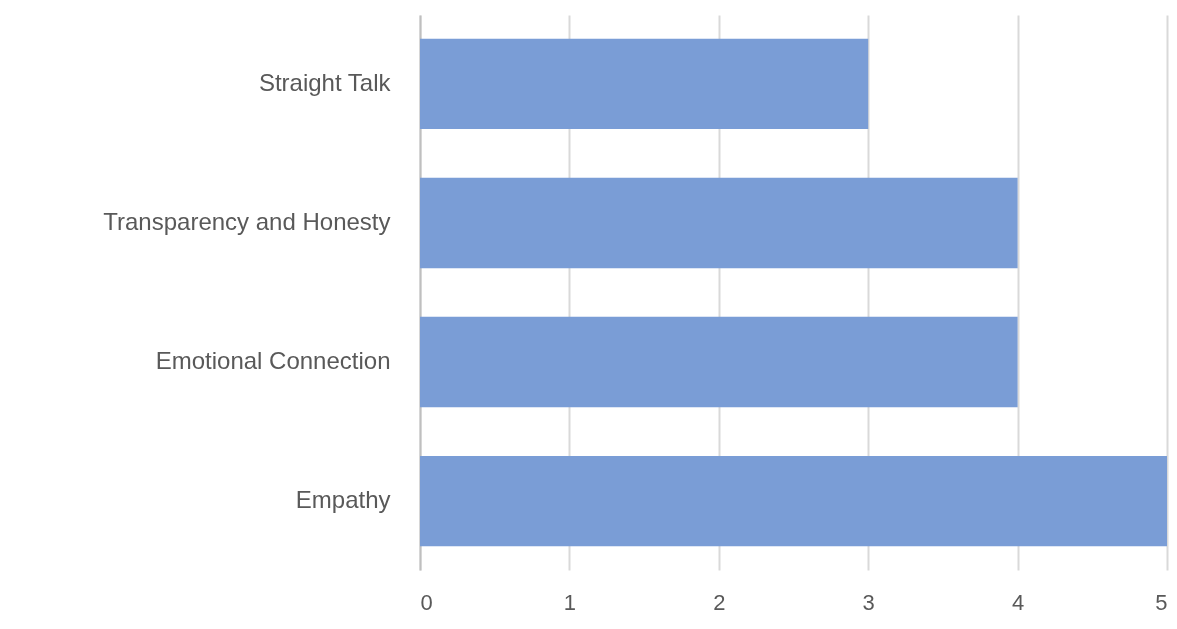 This screenshot has width=1177, height=629. I want to click on x-tick-label: 2, so click(719, 602).